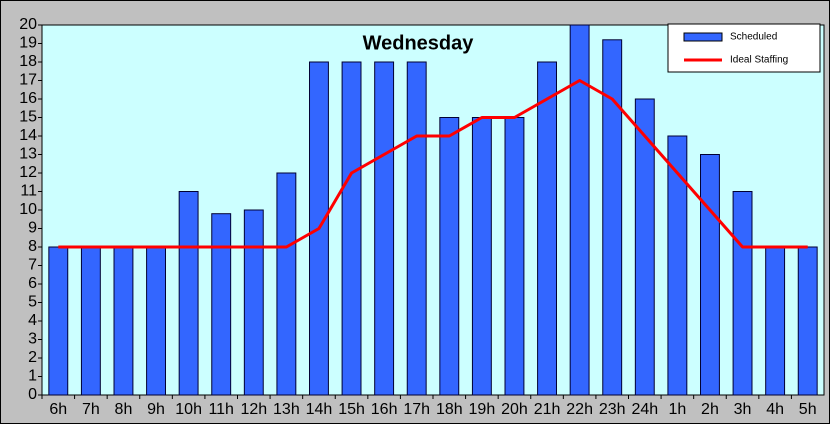 The height and width of the screenshot is (424, 830). I want to click on x-tick-label: 11h, so click(221, 409).